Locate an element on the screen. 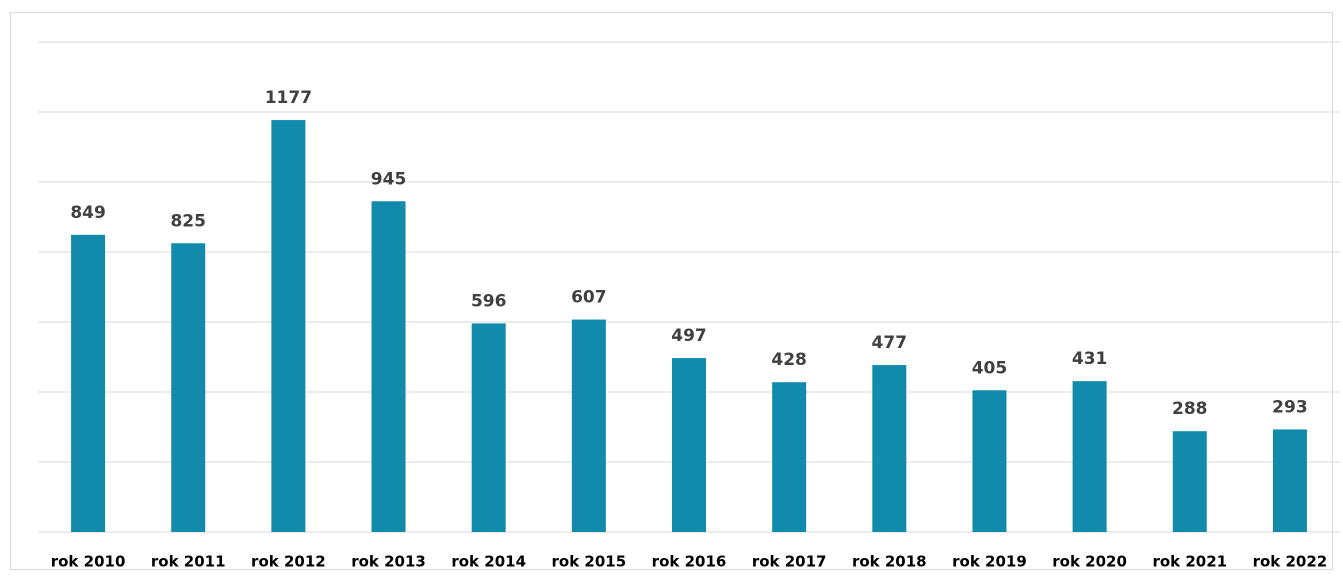  value-label: 1177 is located at coordinates (288, 98).